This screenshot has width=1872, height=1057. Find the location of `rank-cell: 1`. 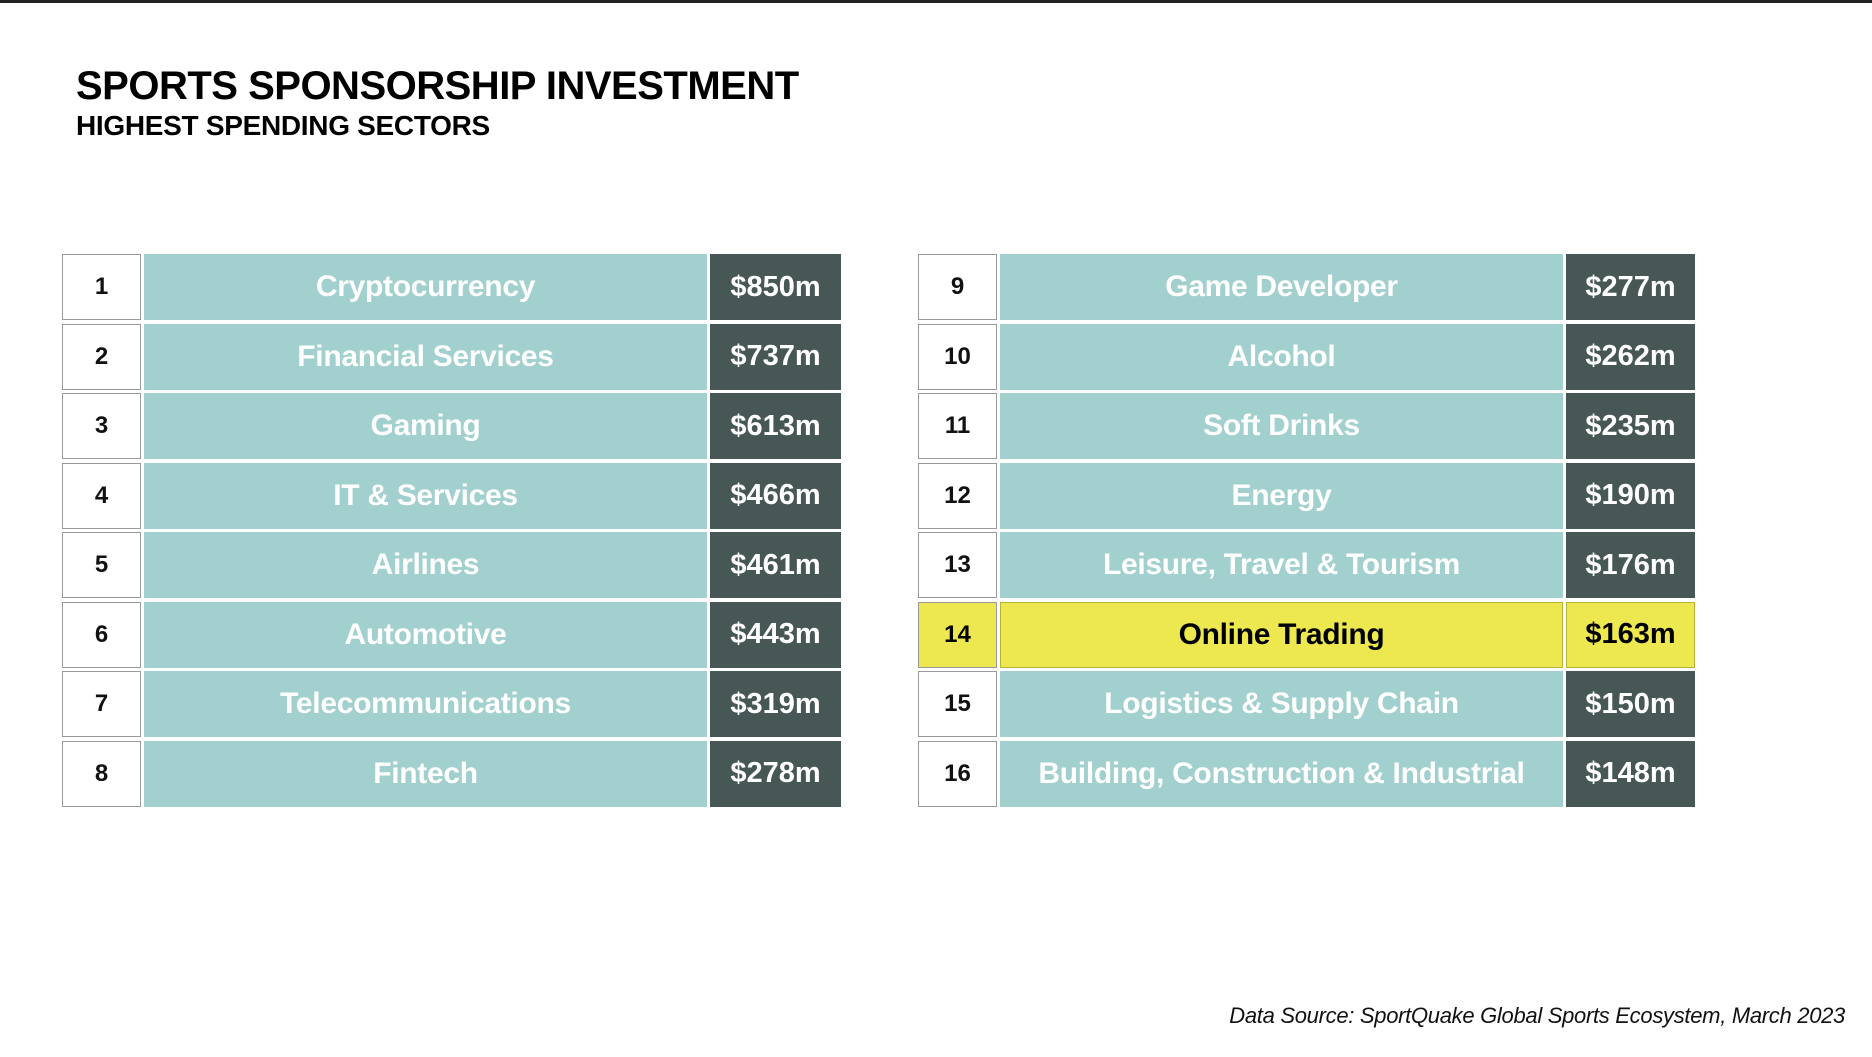

rank-cell: 1 is located at coordinates (101, 287).